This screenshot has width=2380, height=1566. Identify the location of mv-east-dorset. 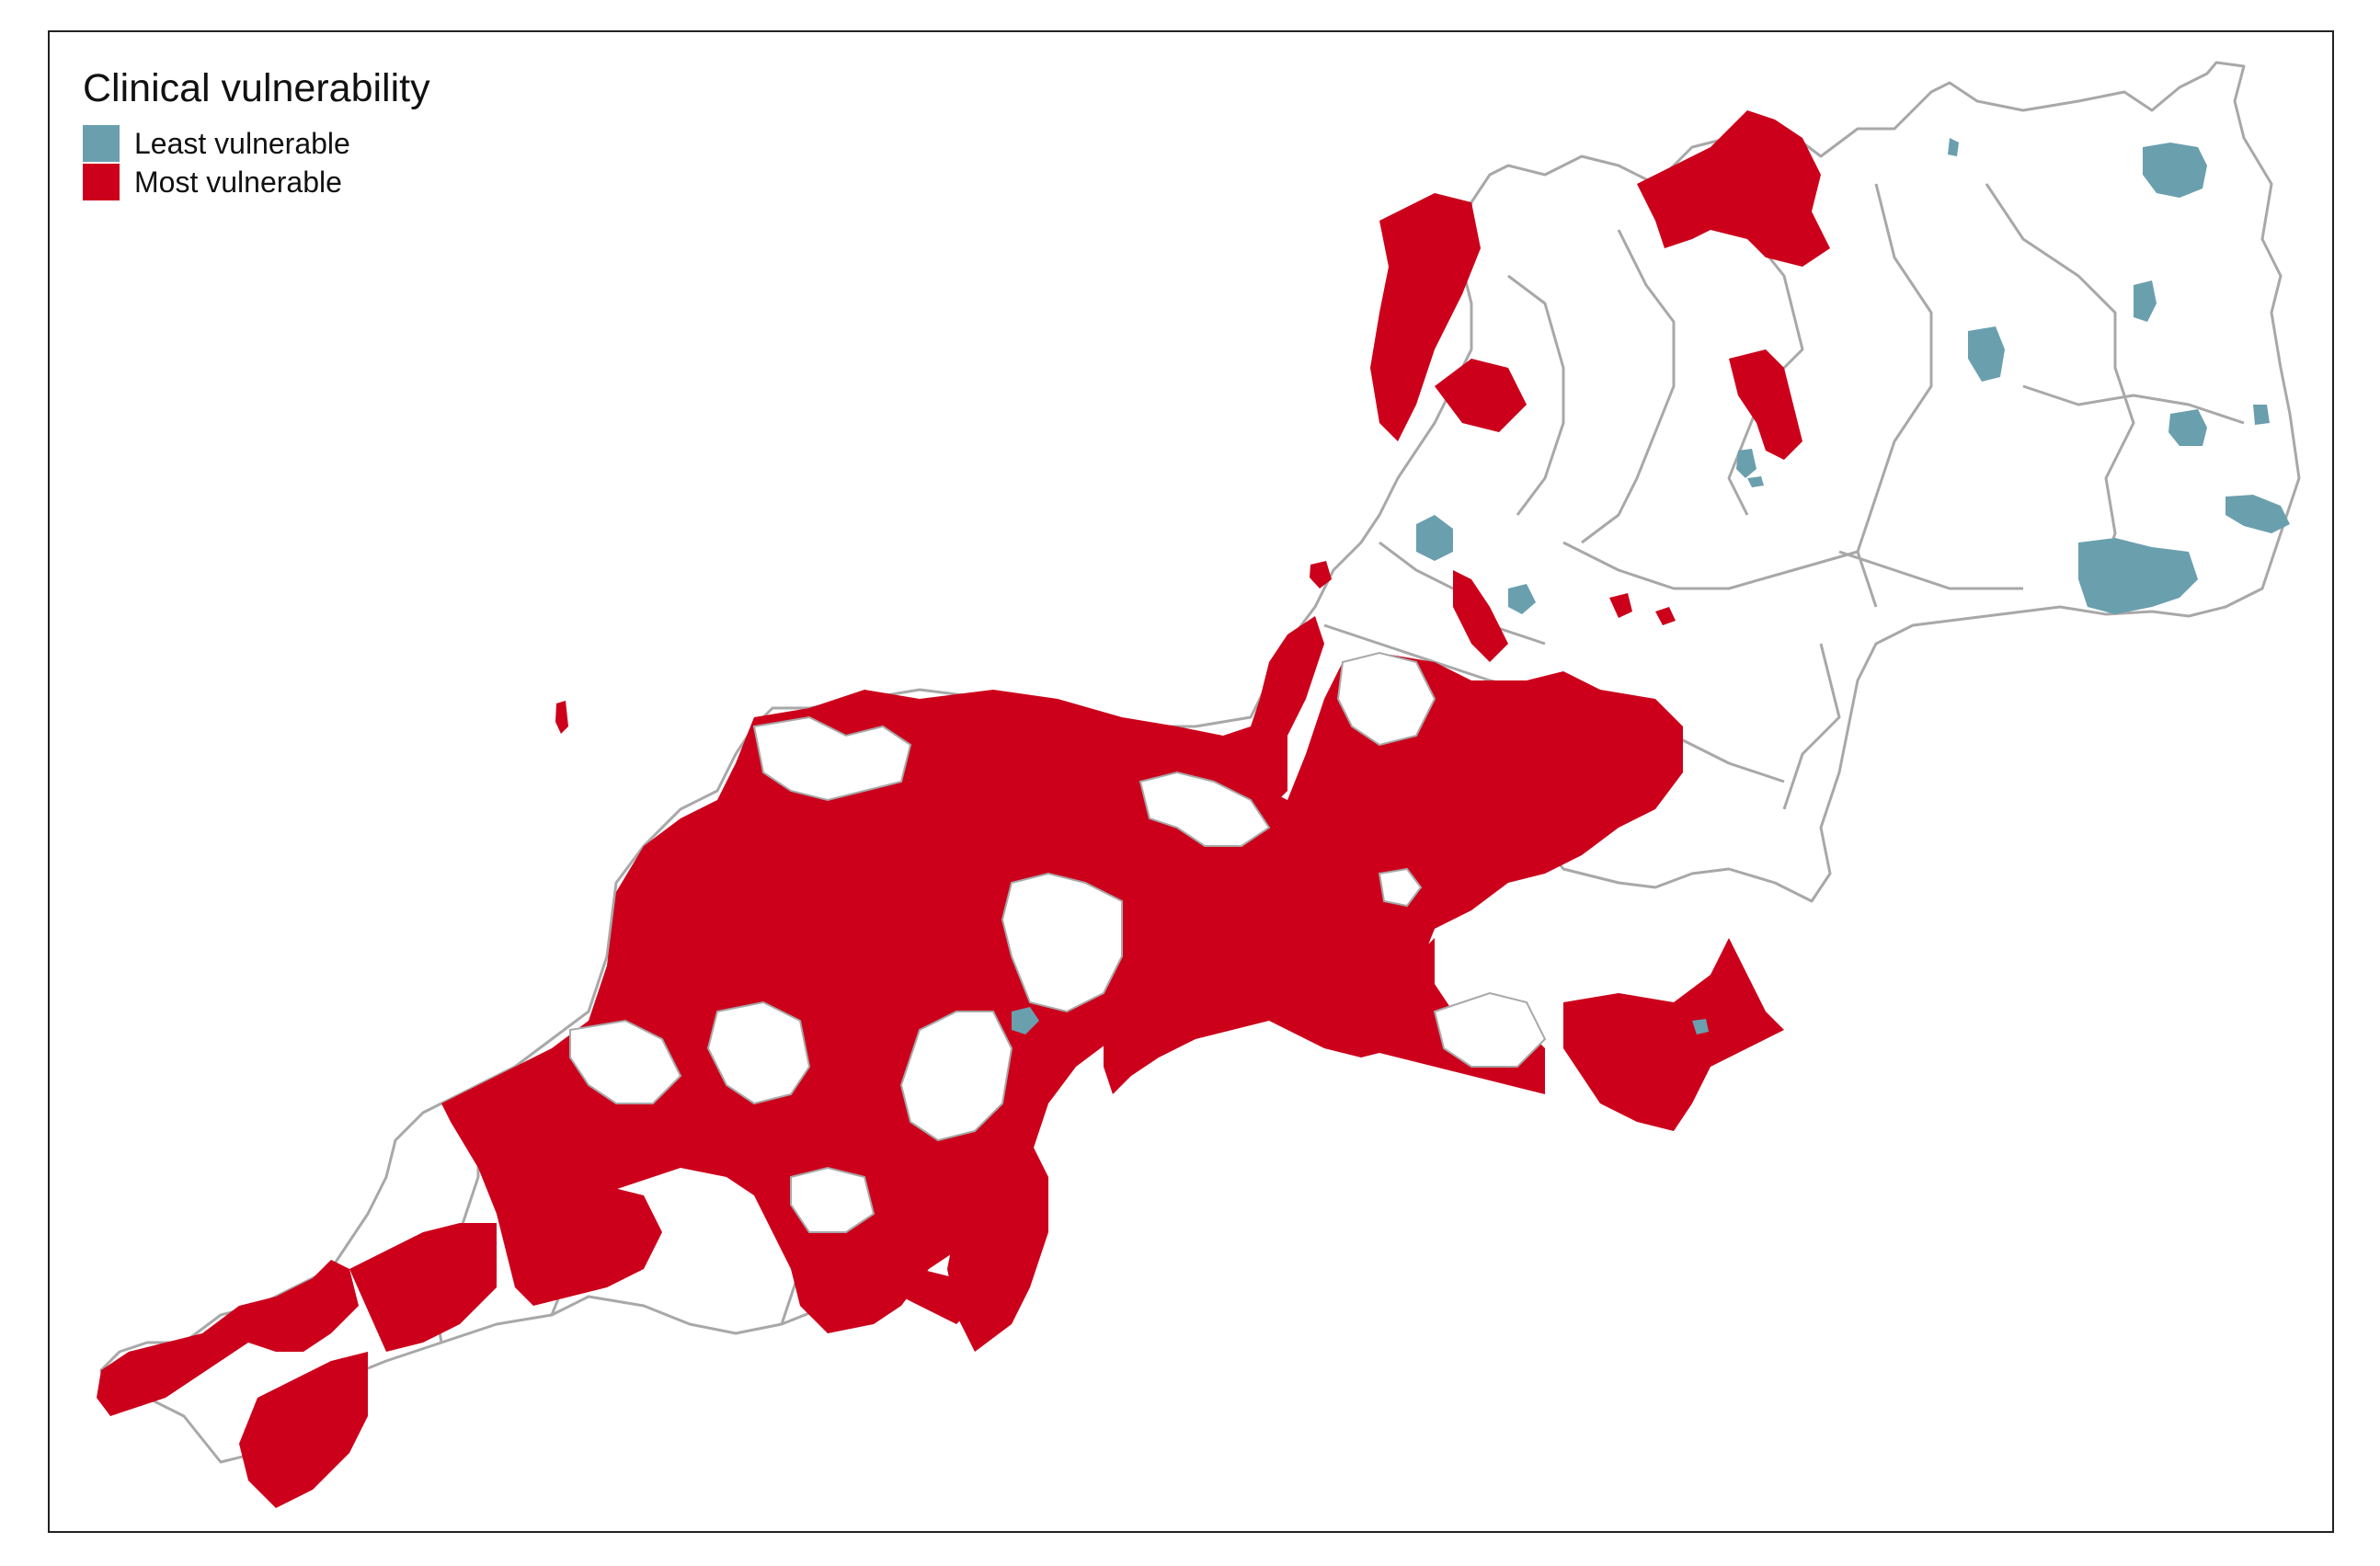
(1673, 1034).